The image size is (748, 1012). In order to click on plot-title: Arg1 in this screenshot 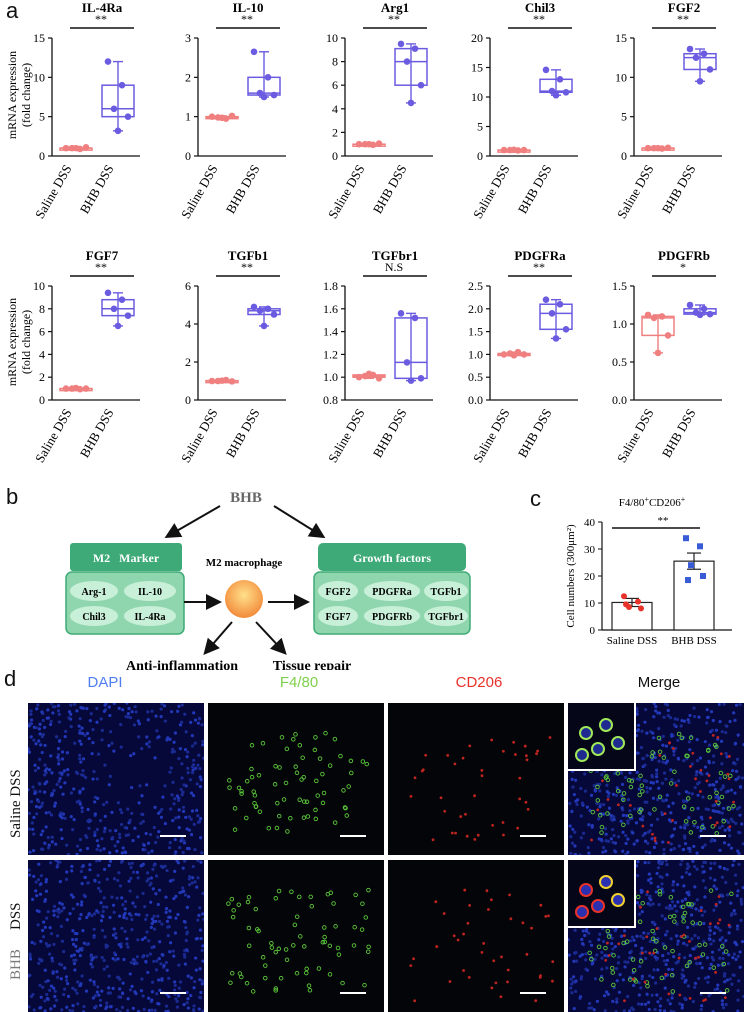, I will do `click(395, 7)`.